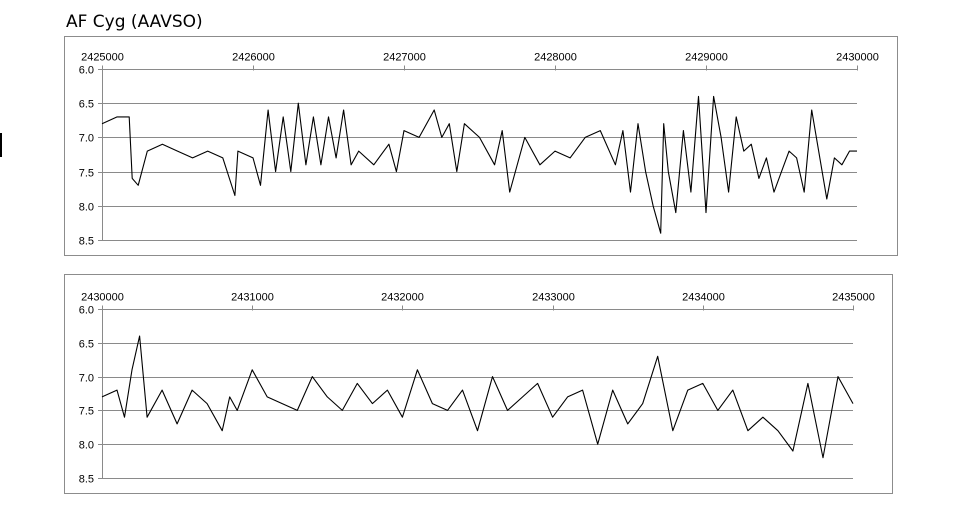 This screenshot has height=513, width=959. Describe the element at coordinates (703, 298) in the screenshot. I see `x-tick-label: 2434000` at that location.